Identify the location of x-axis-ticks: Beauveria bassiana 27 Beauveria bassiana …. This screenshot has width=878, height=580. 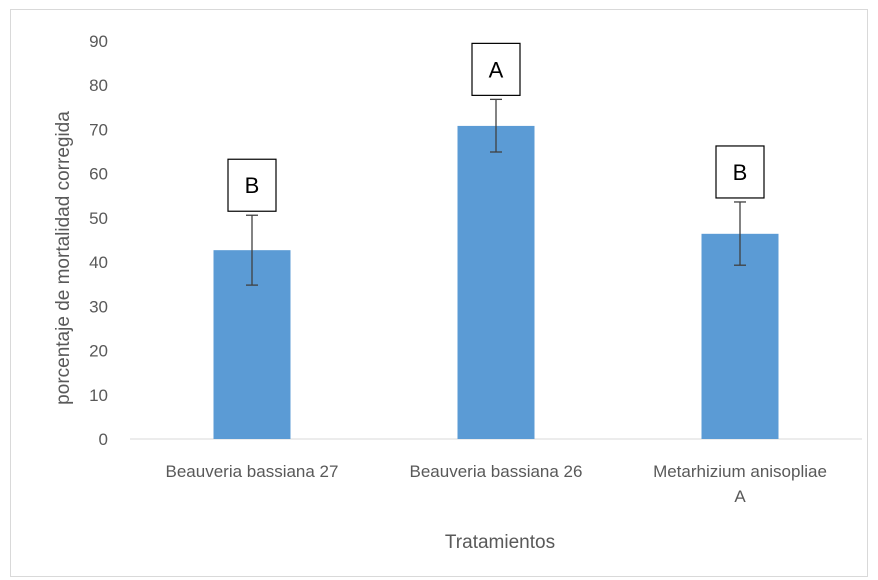
(496, 484).